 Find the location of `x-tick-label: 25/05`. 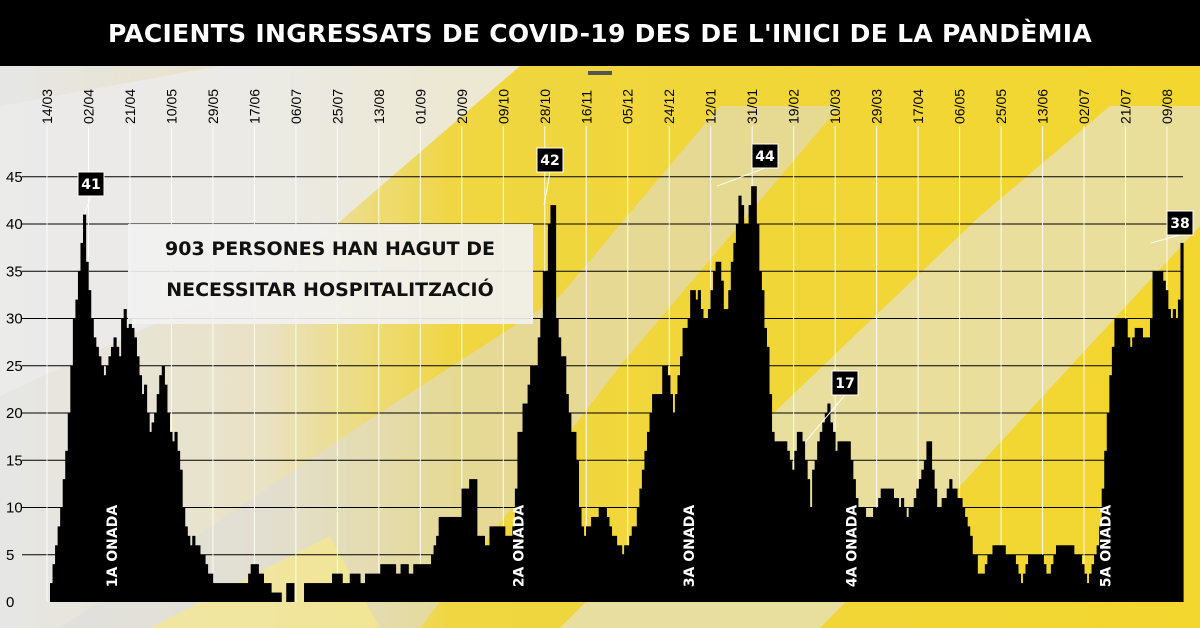

x-tick-label: 25/05 is located at coordinates (1001, 106).